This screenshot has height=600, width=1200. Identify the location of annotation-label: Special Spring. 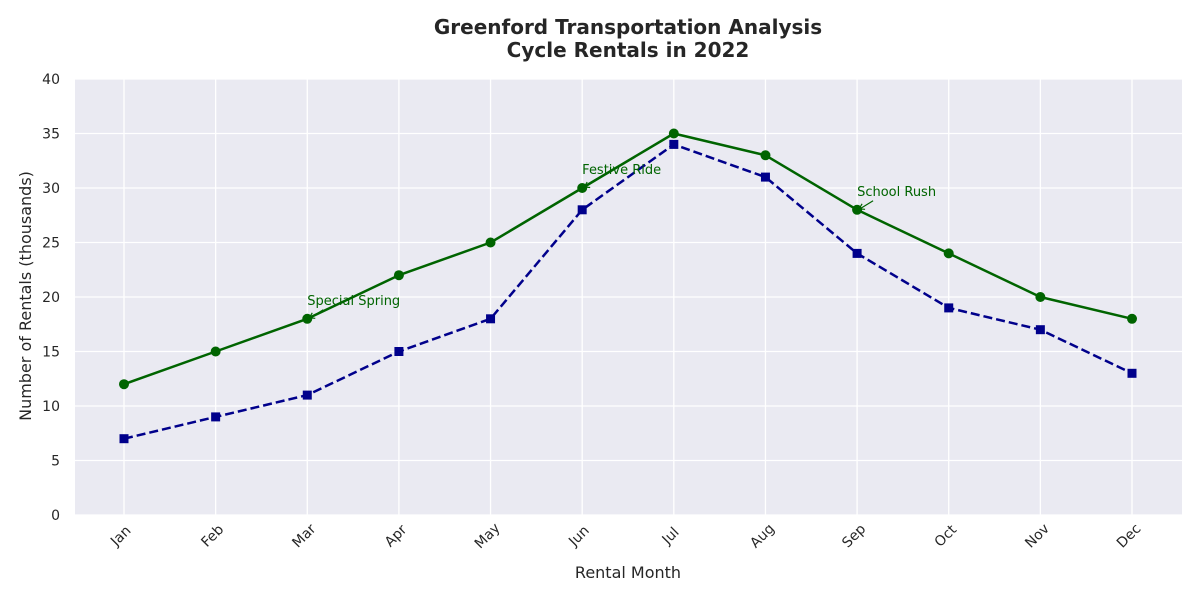
(353, 301).